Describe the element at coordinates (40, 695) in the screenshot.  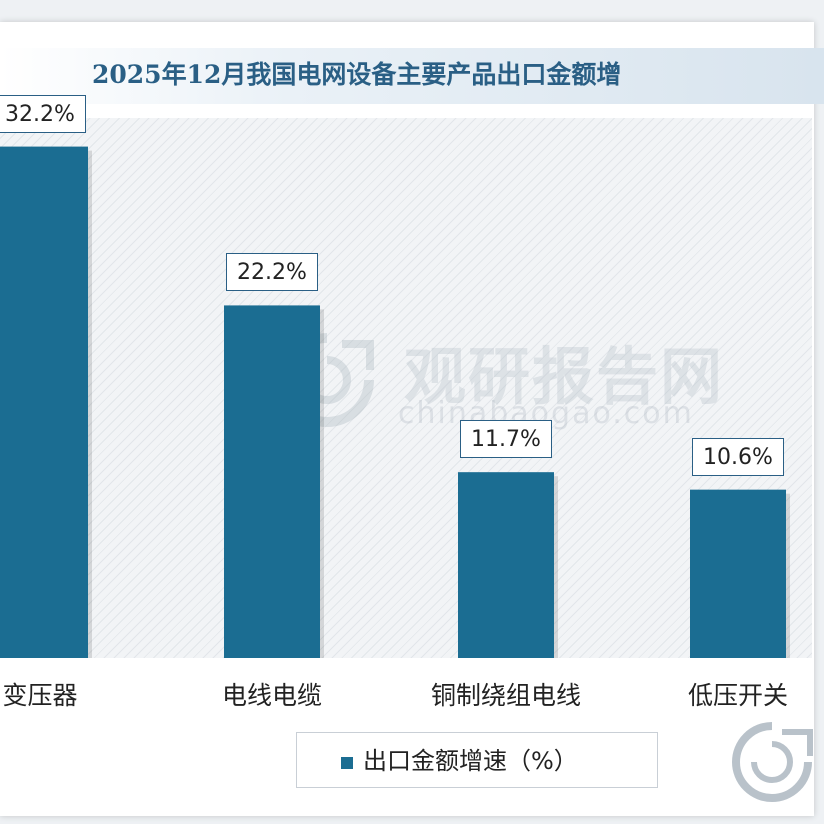
I see `category-label: 变压器` at that location.